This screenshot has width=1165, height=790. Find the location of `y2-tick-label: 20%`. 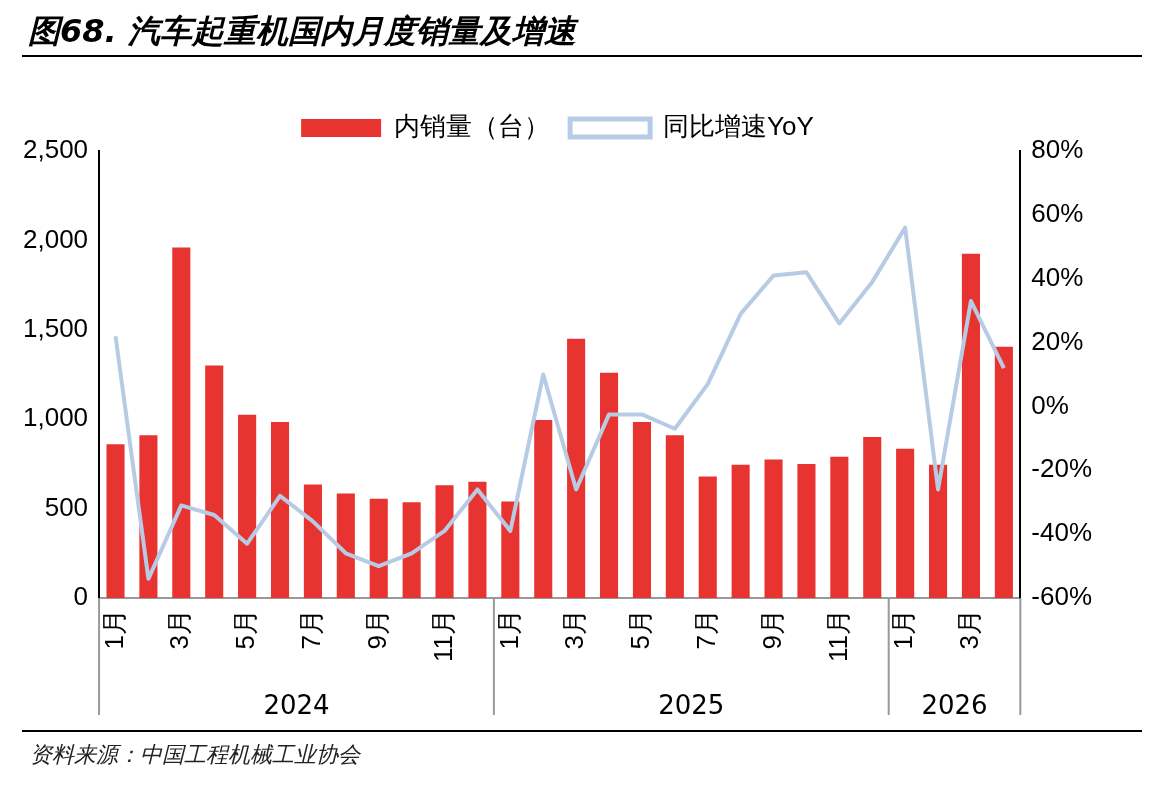

y2-tick-label: 20% is located at coordinates (1057, 340).